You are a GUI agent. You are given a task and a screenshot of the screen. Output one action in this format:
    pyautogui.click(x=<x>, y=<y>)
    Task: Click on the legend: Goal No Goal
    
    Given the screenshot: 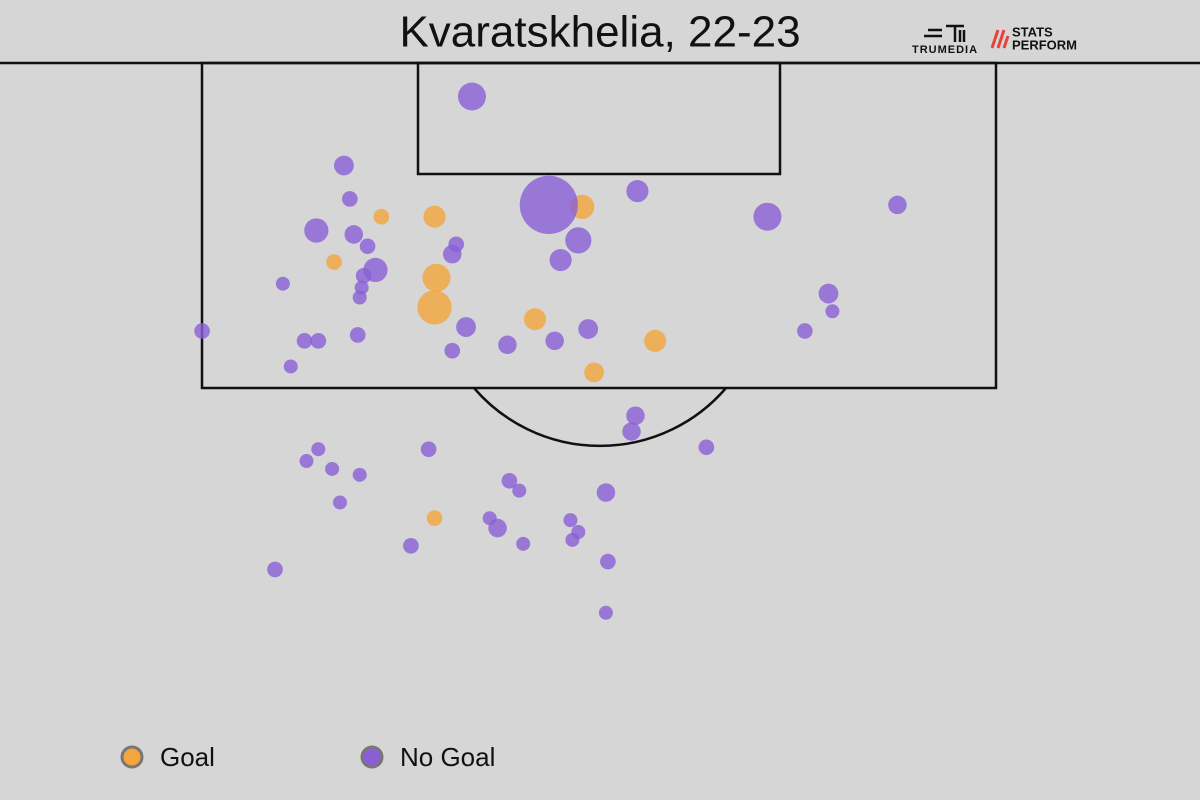 What is the action you would take?
    pyautogui.click(x=307, y=757)
    